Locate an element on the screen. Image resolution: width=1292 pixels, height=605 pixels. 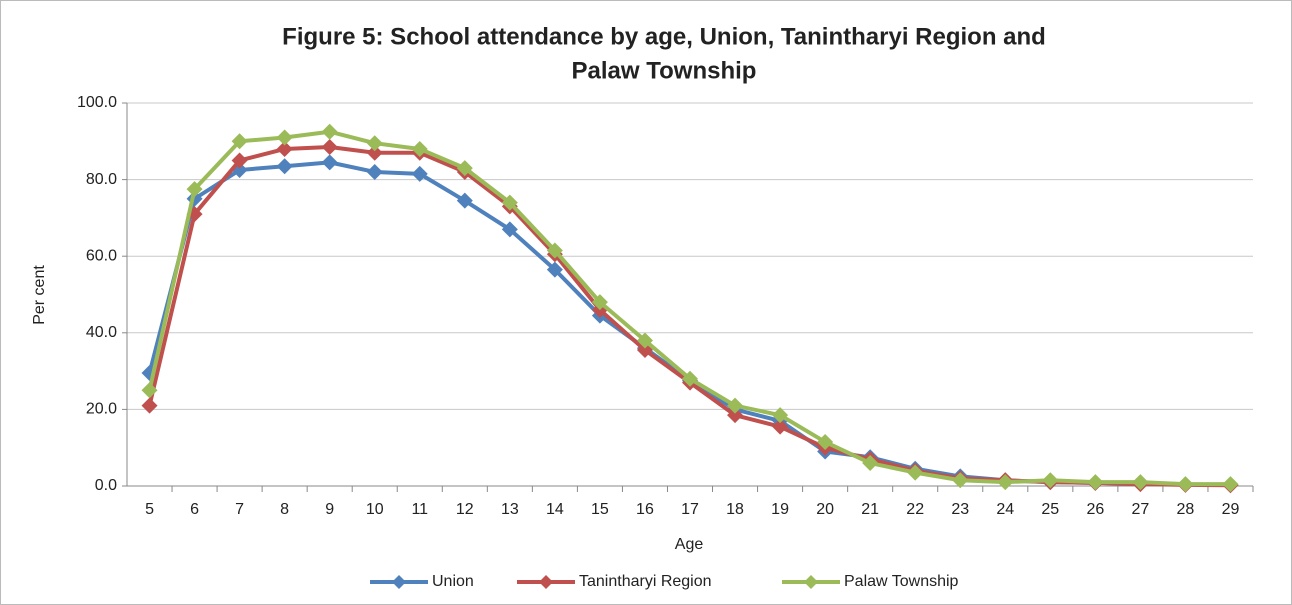
x-tick-label: 14 is located at coordinates (555, 509).